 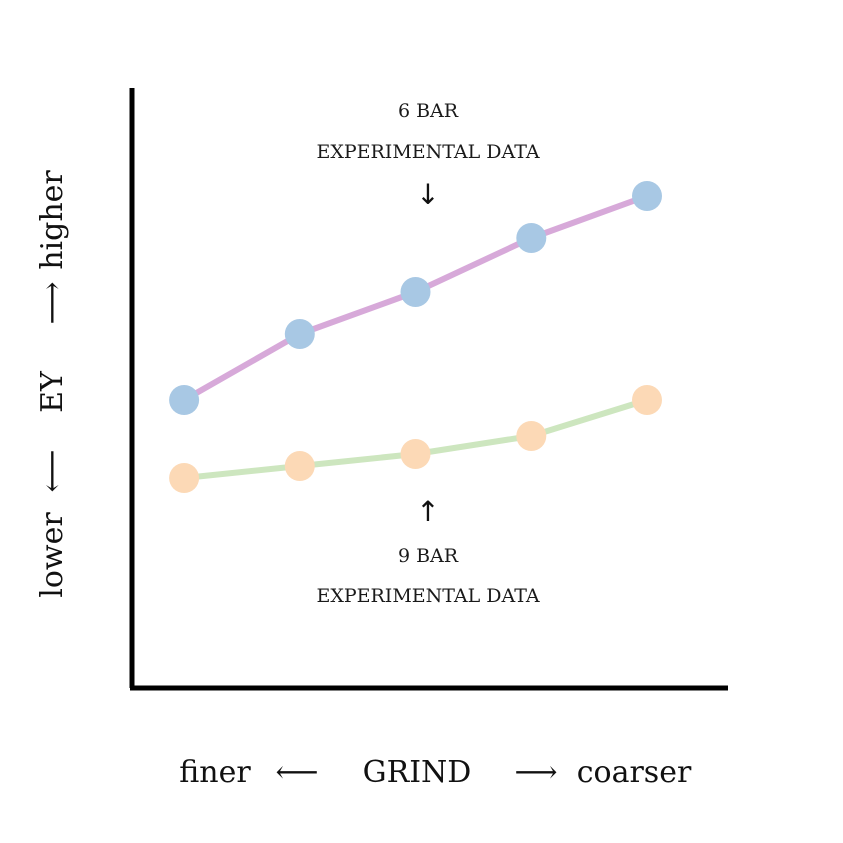 I want to click on y-axis-up-arrow-icon: ⟶, so click(x=52, y=302).